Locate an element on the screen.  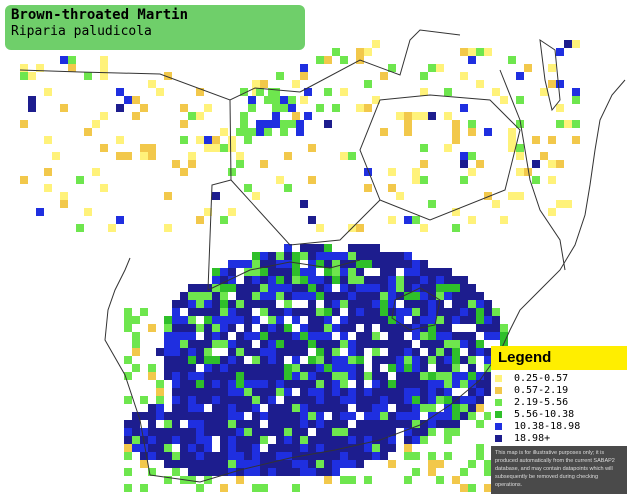
namibia-east-border is located at coordinates (219, 195).